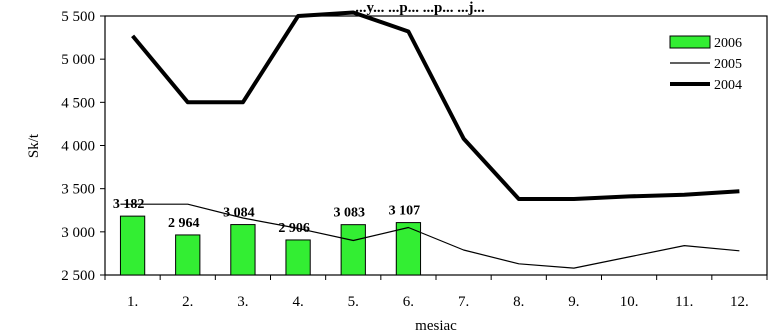  Describe the element at coordinates (739, 302) in the screenshot. I see `x-tick-label: 12.` at that location.